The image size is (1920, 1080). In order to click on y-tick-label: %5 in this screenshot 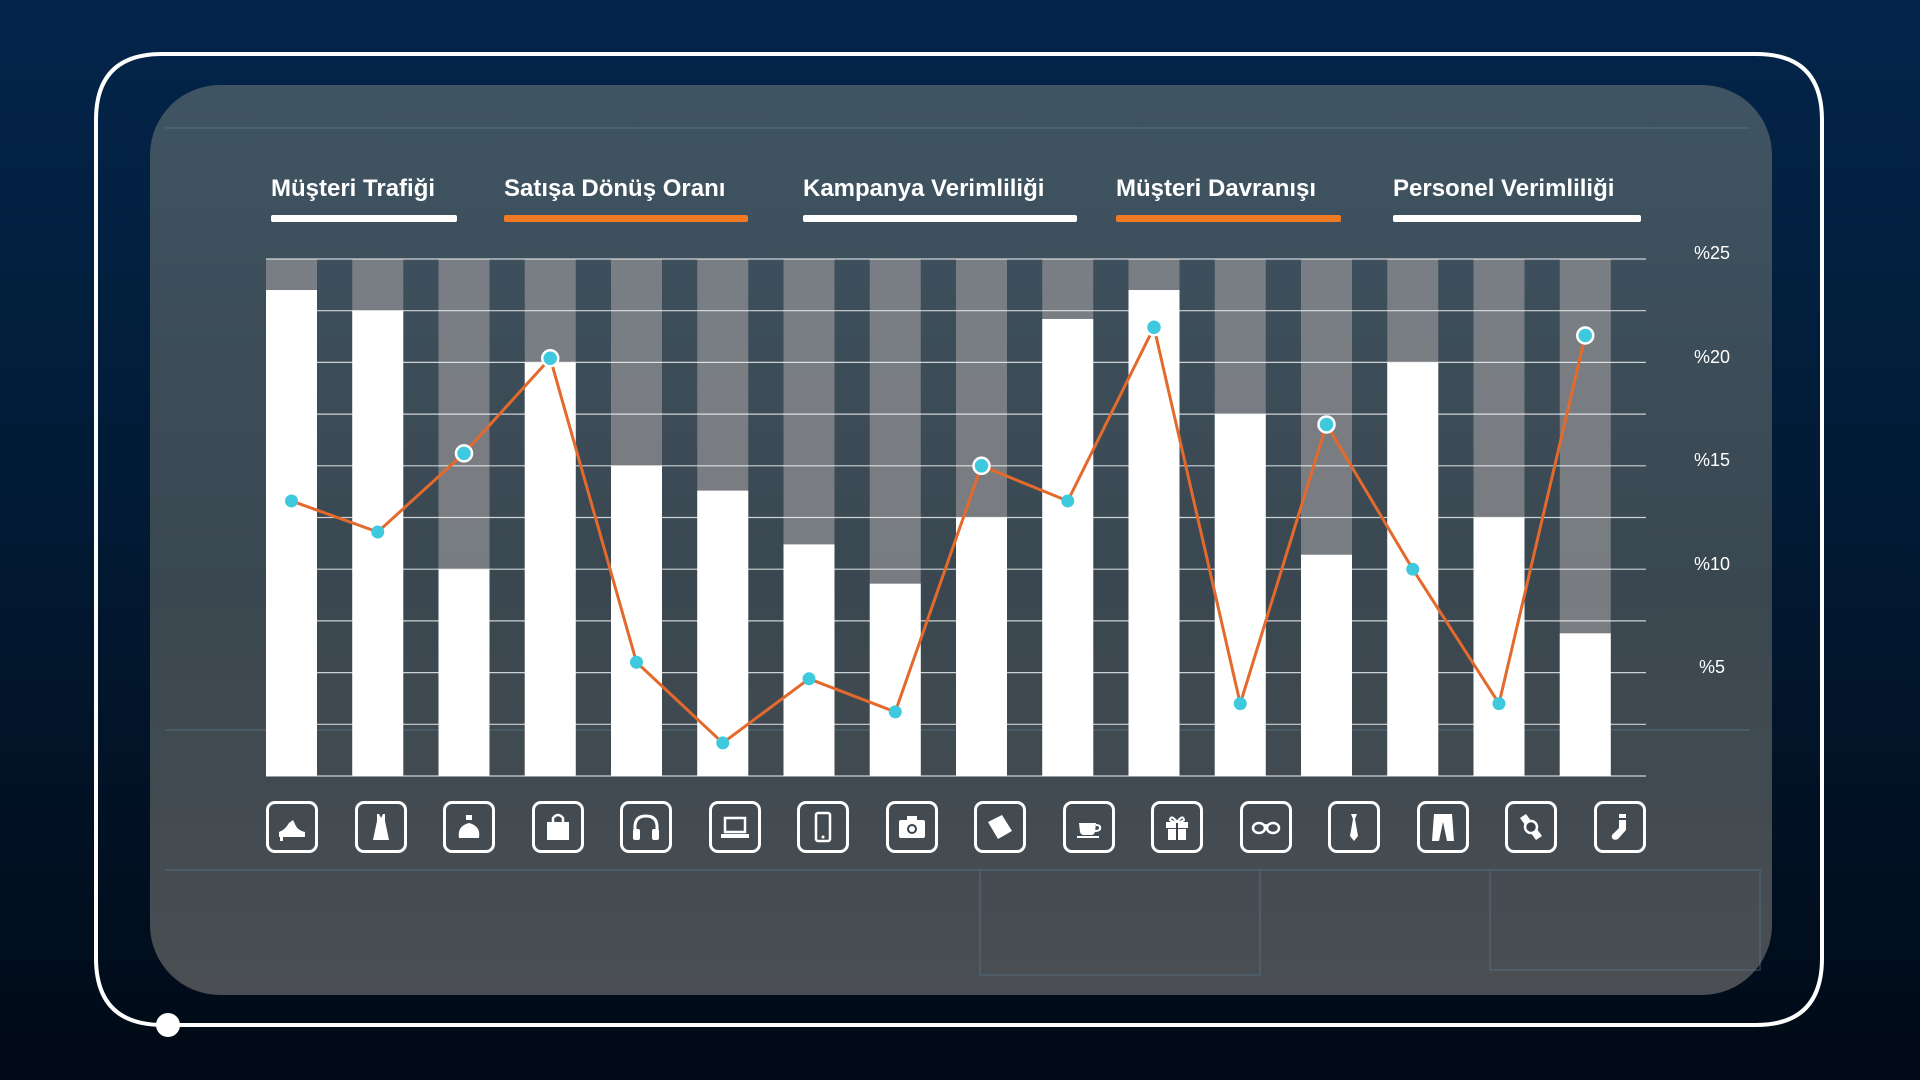, I will do `click(1711, 667)`.